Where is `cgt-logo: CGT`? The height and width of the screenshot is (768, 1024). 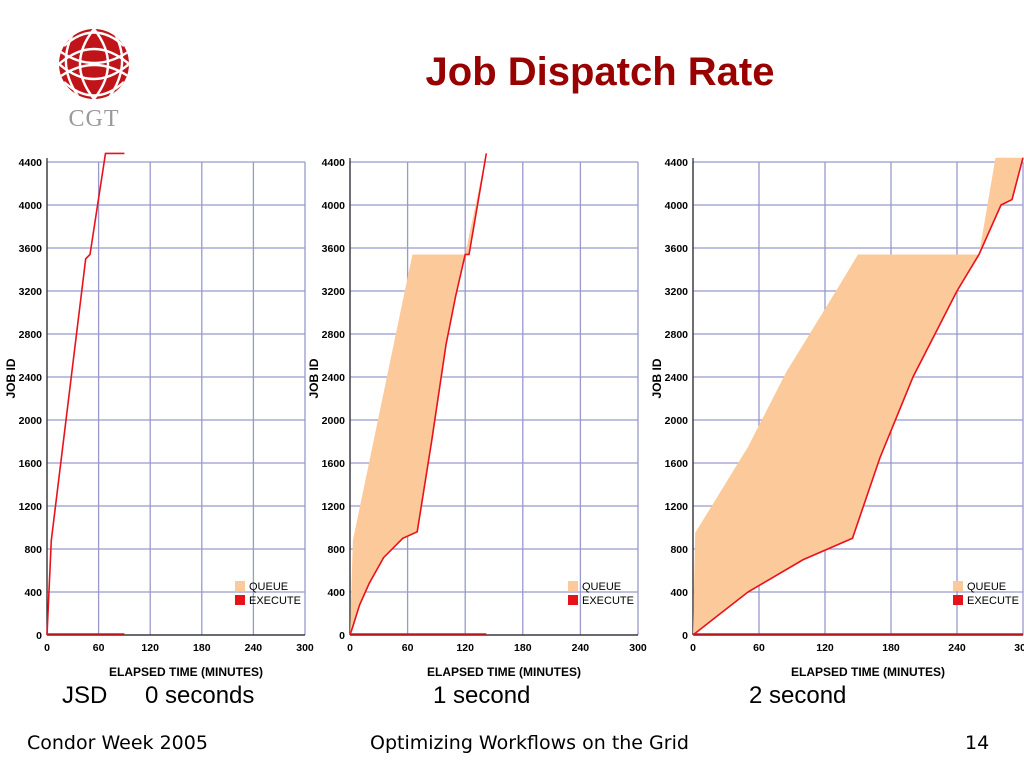 cgt-logo: CGT is located at coordinates (94, 79).